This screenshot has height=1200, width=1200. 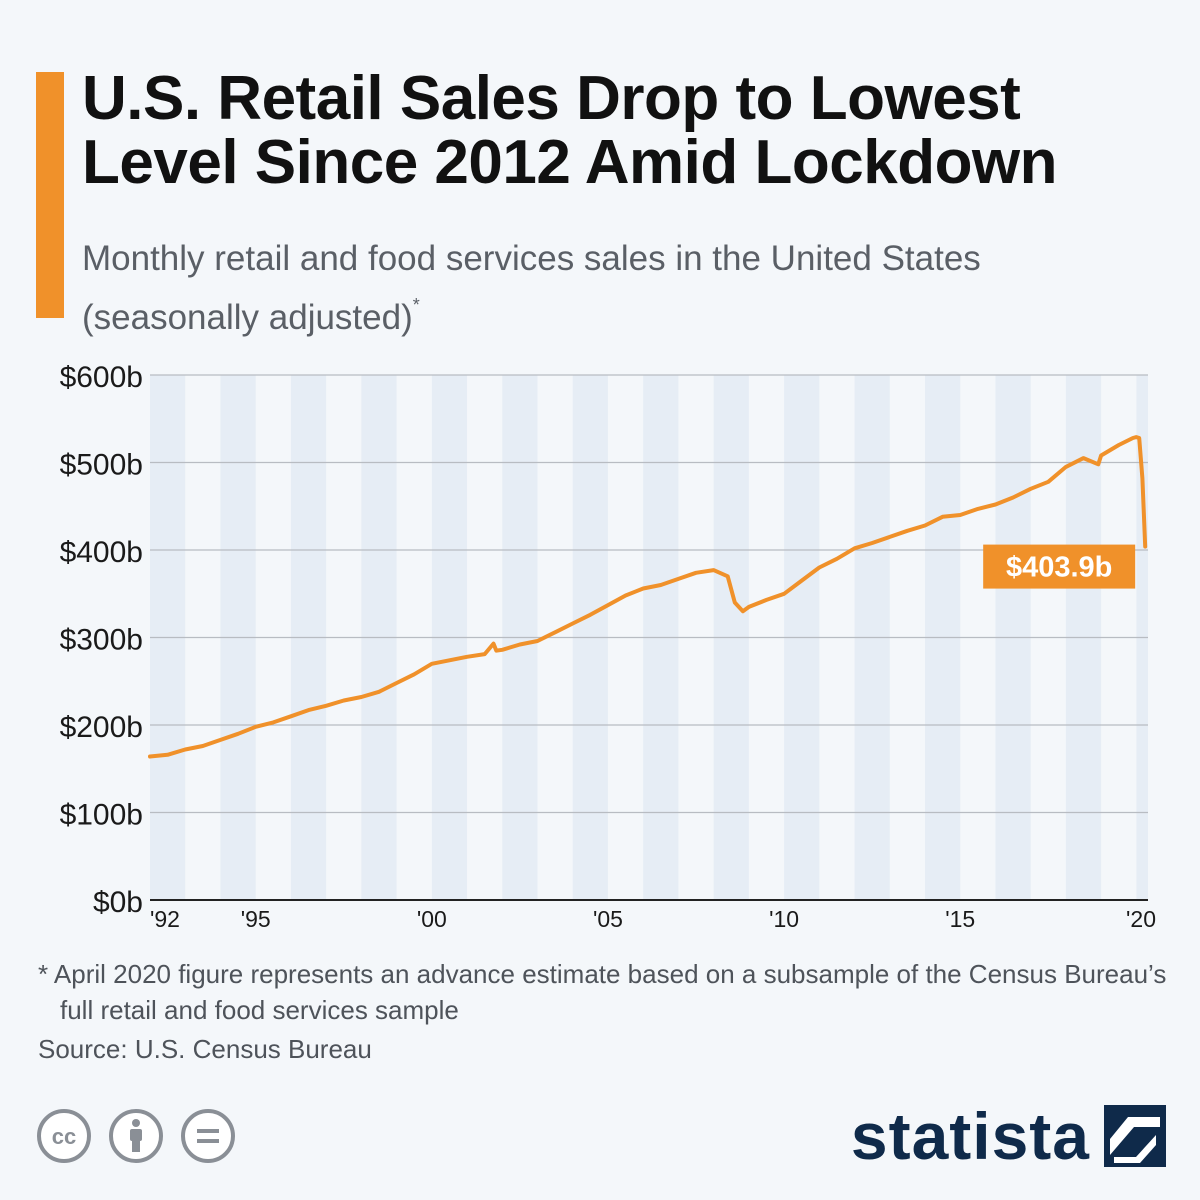 I want to click on y-axis-labels: $0b $100b $200b $300b $400b $500b $600b, so click(x=101, y=640).